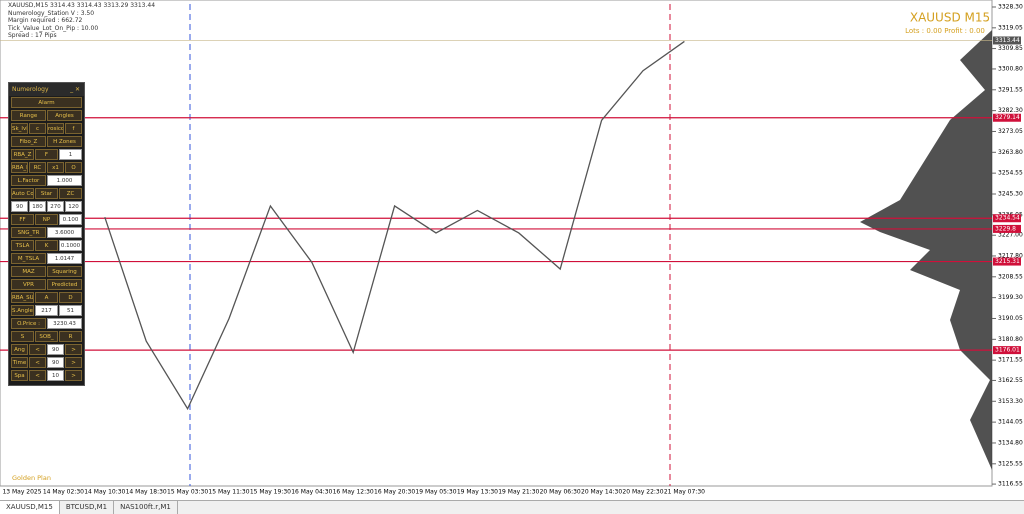 This screenshot has height=514, width=1024. What do you see at coordinates (51, 13) in the screenshot?
I see `header-line: Numerology_Station V : 3.50` at bounding box center [51, 13].